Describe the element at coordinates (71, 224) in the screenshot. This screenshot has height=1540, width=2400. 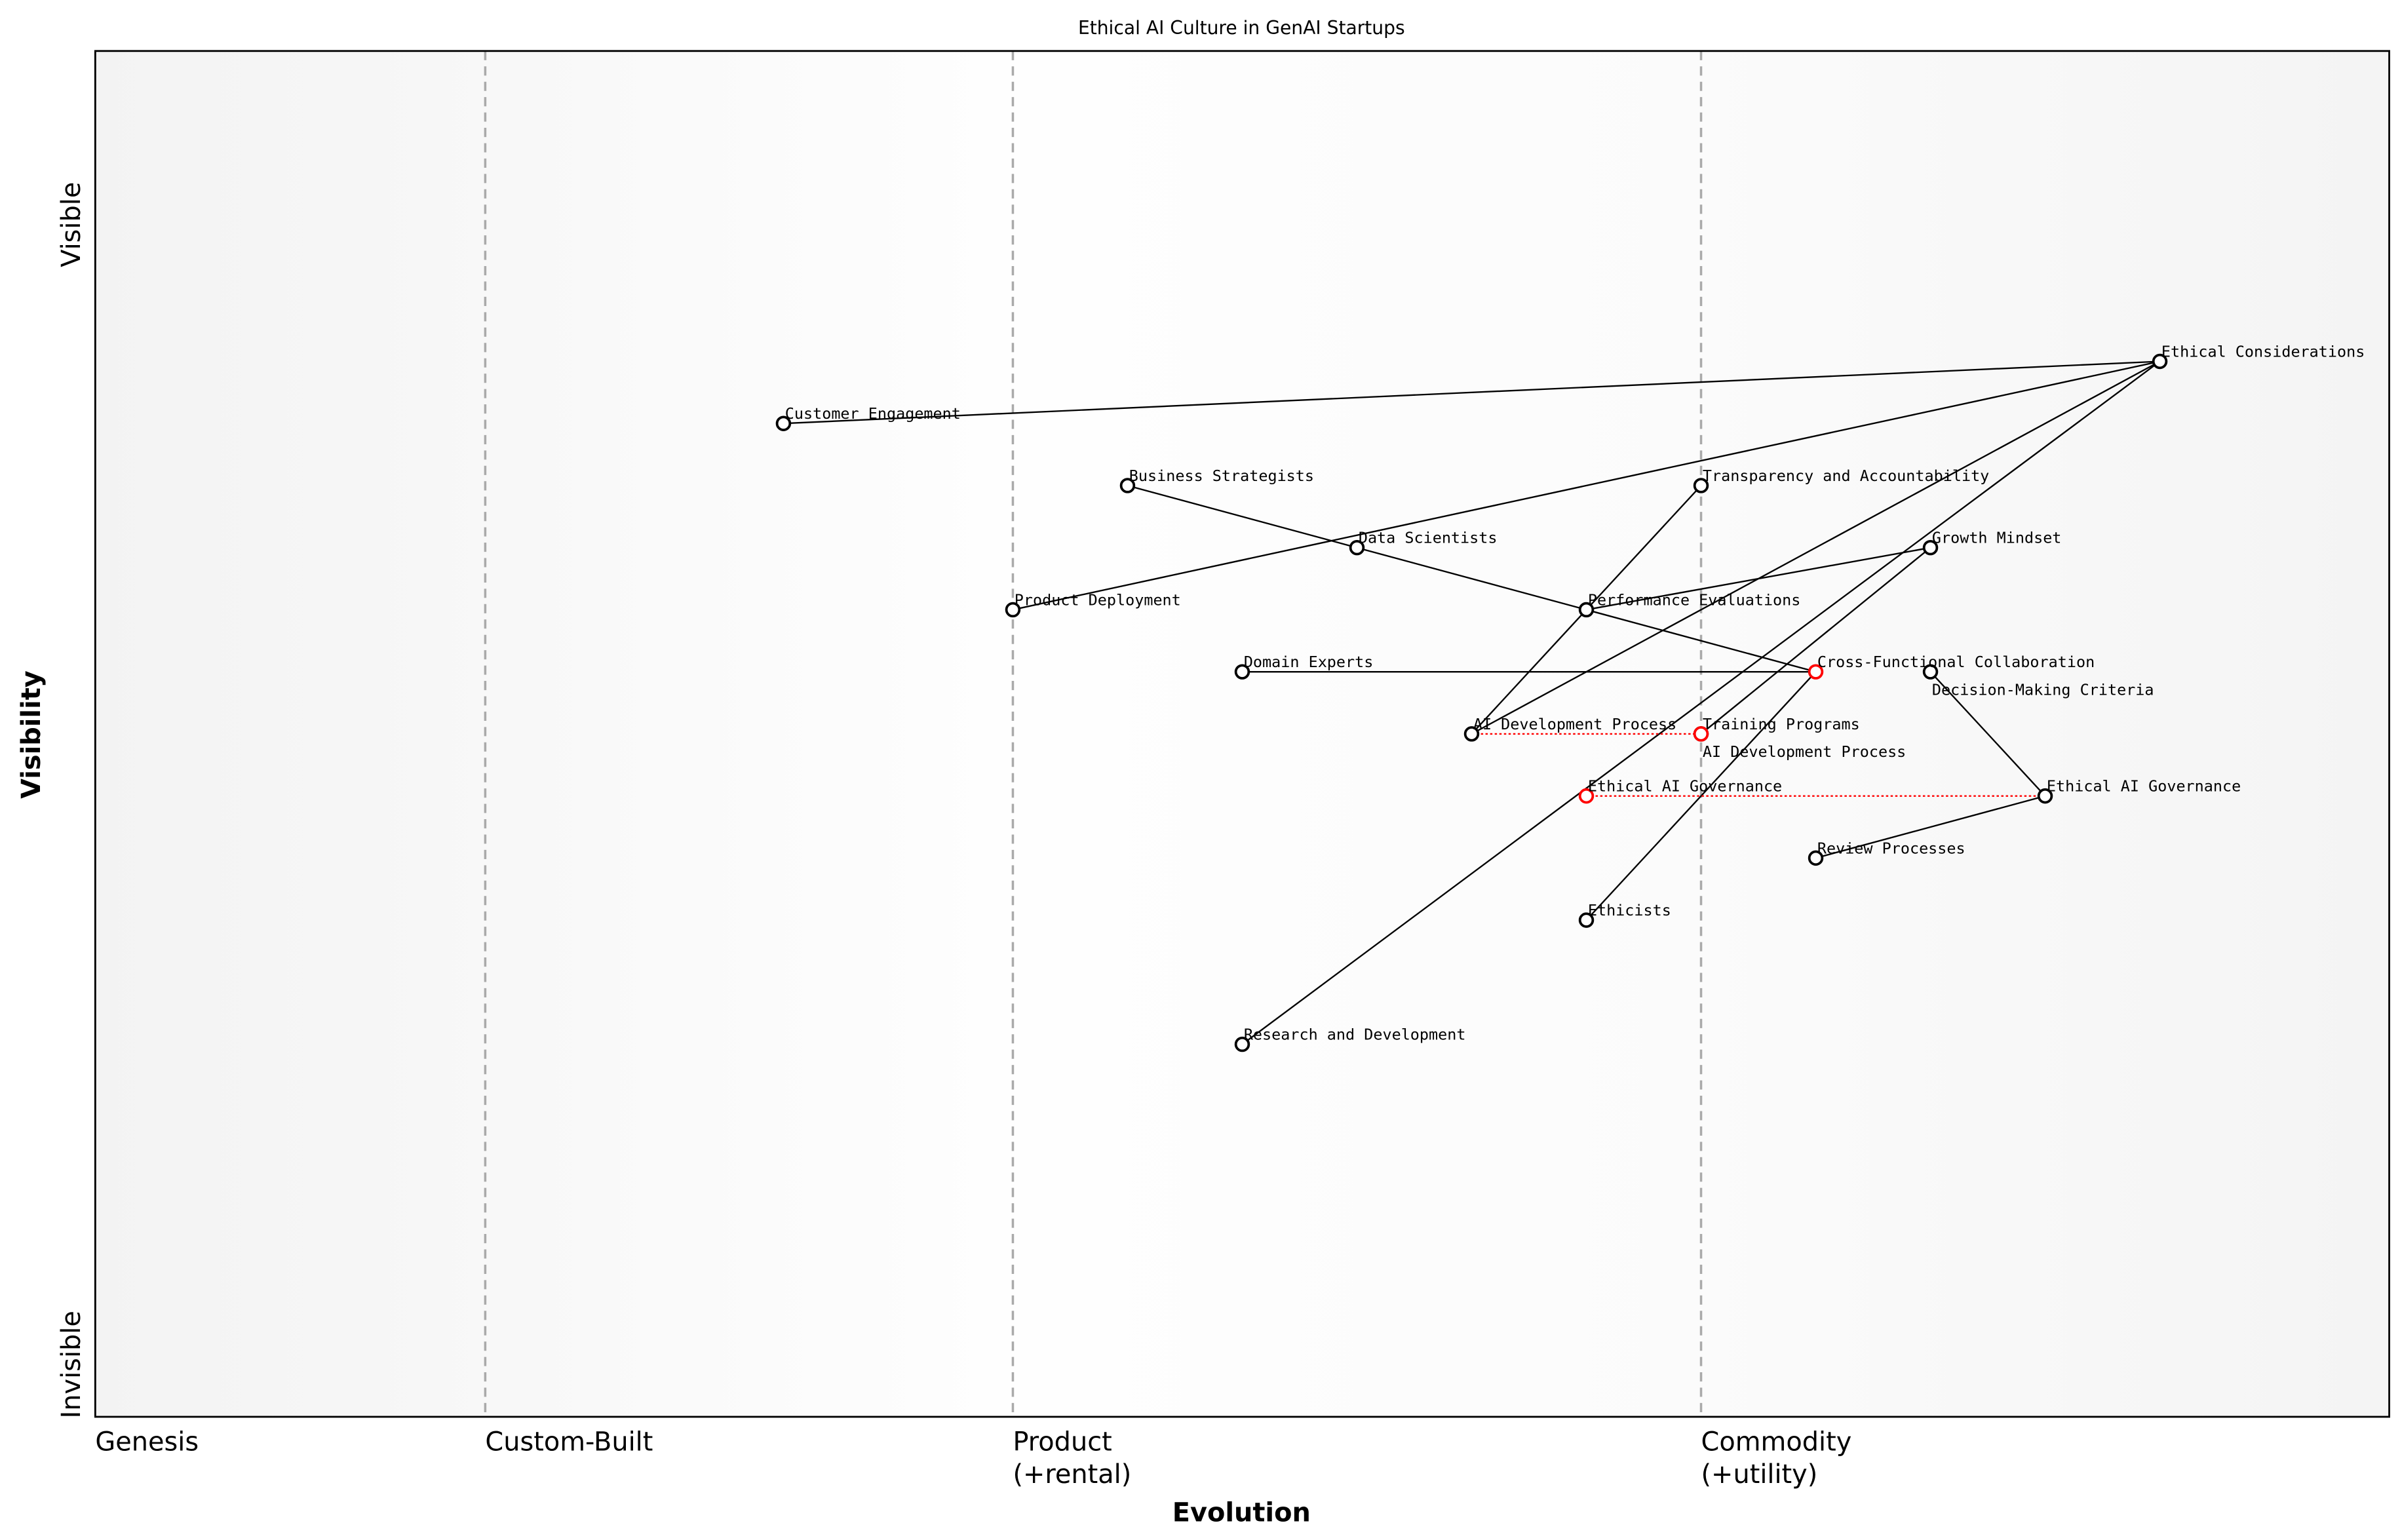
I see `y-tick-visible: Visible` at that location.